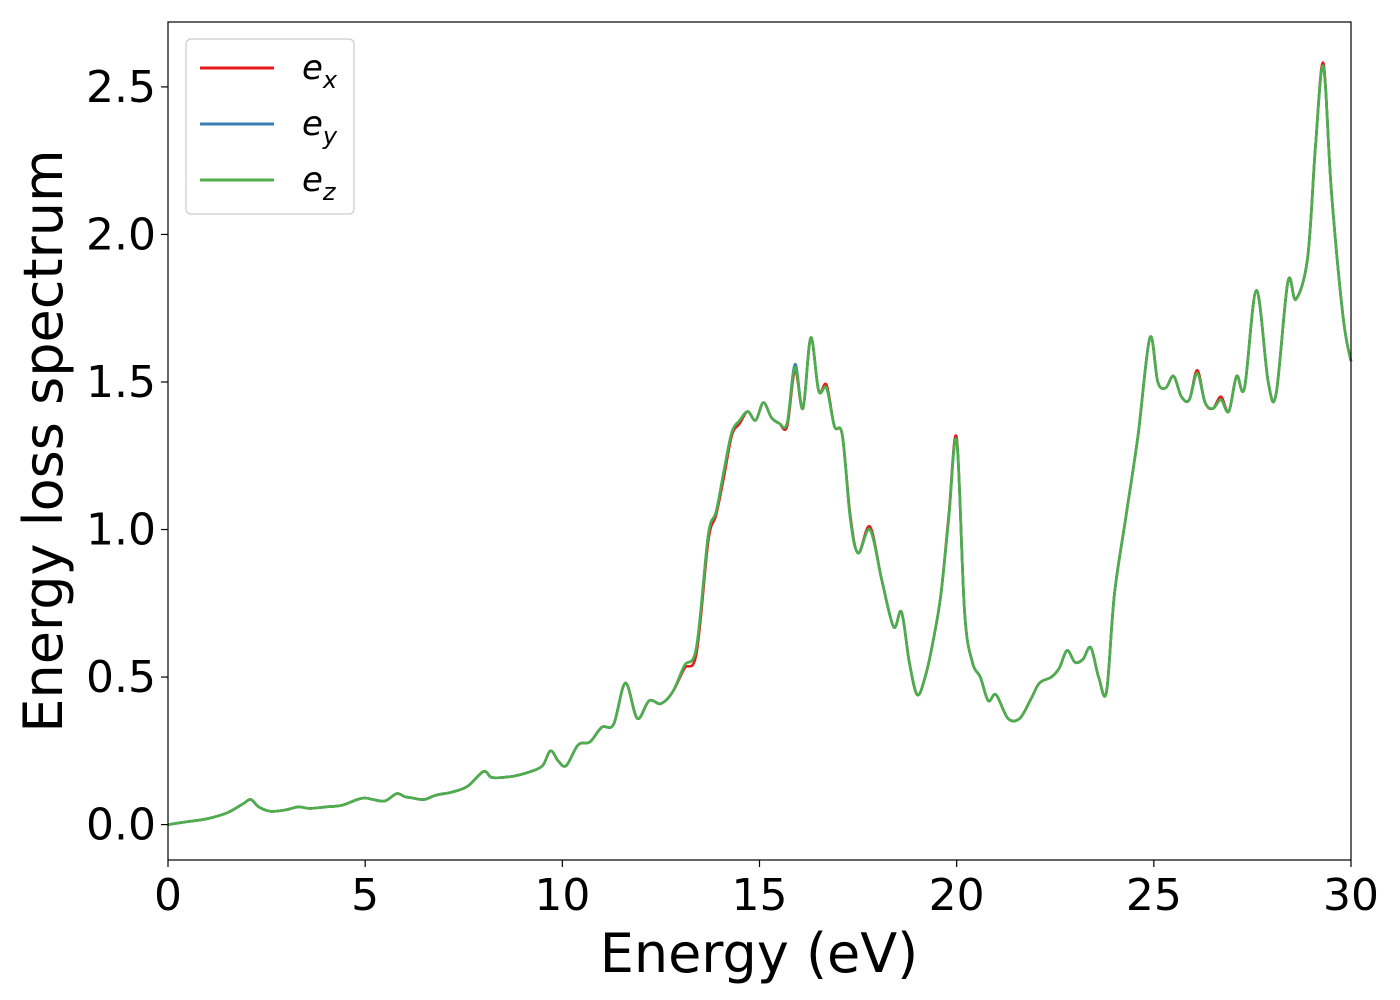 This screenshot has width=1400, height=1000. I want to click on x-axis-ticks: 0 5 10 15 20 25 30, so click(766, 890).